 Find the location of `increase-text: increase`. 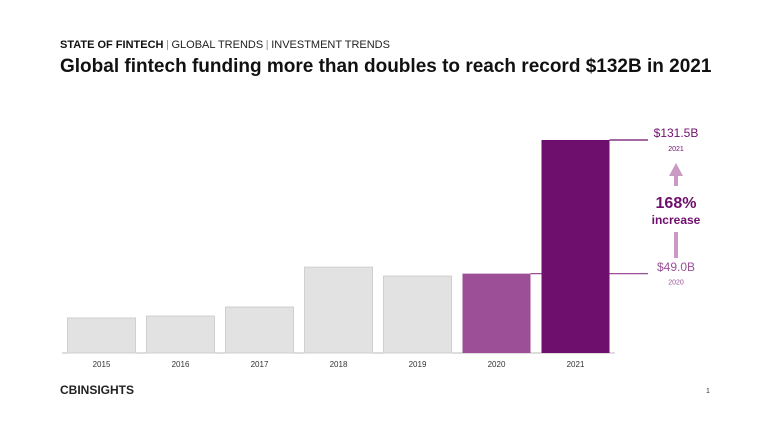

increase-text: increase is located at coordinates (676, 220).